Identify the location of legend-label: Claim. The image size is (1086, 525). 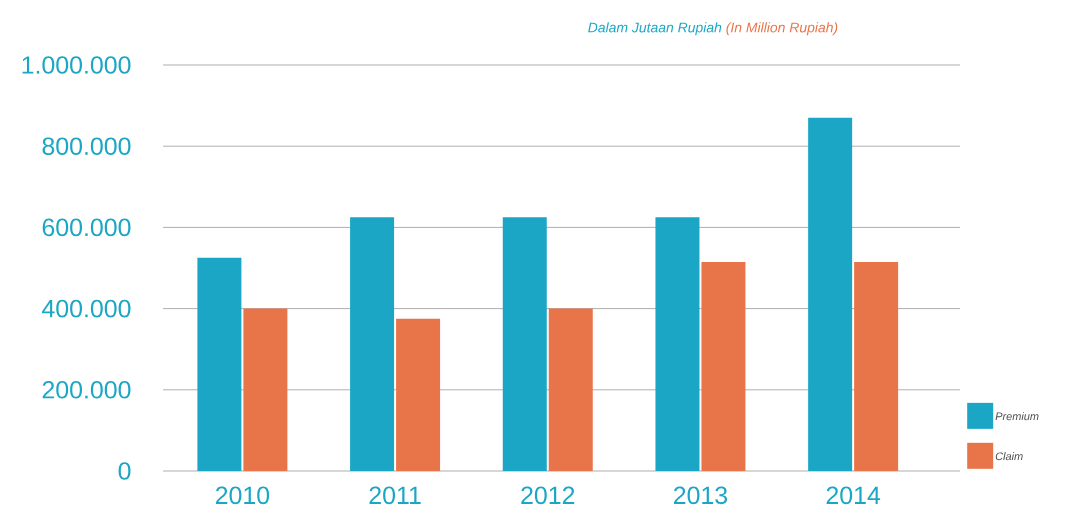
(1009, 456).